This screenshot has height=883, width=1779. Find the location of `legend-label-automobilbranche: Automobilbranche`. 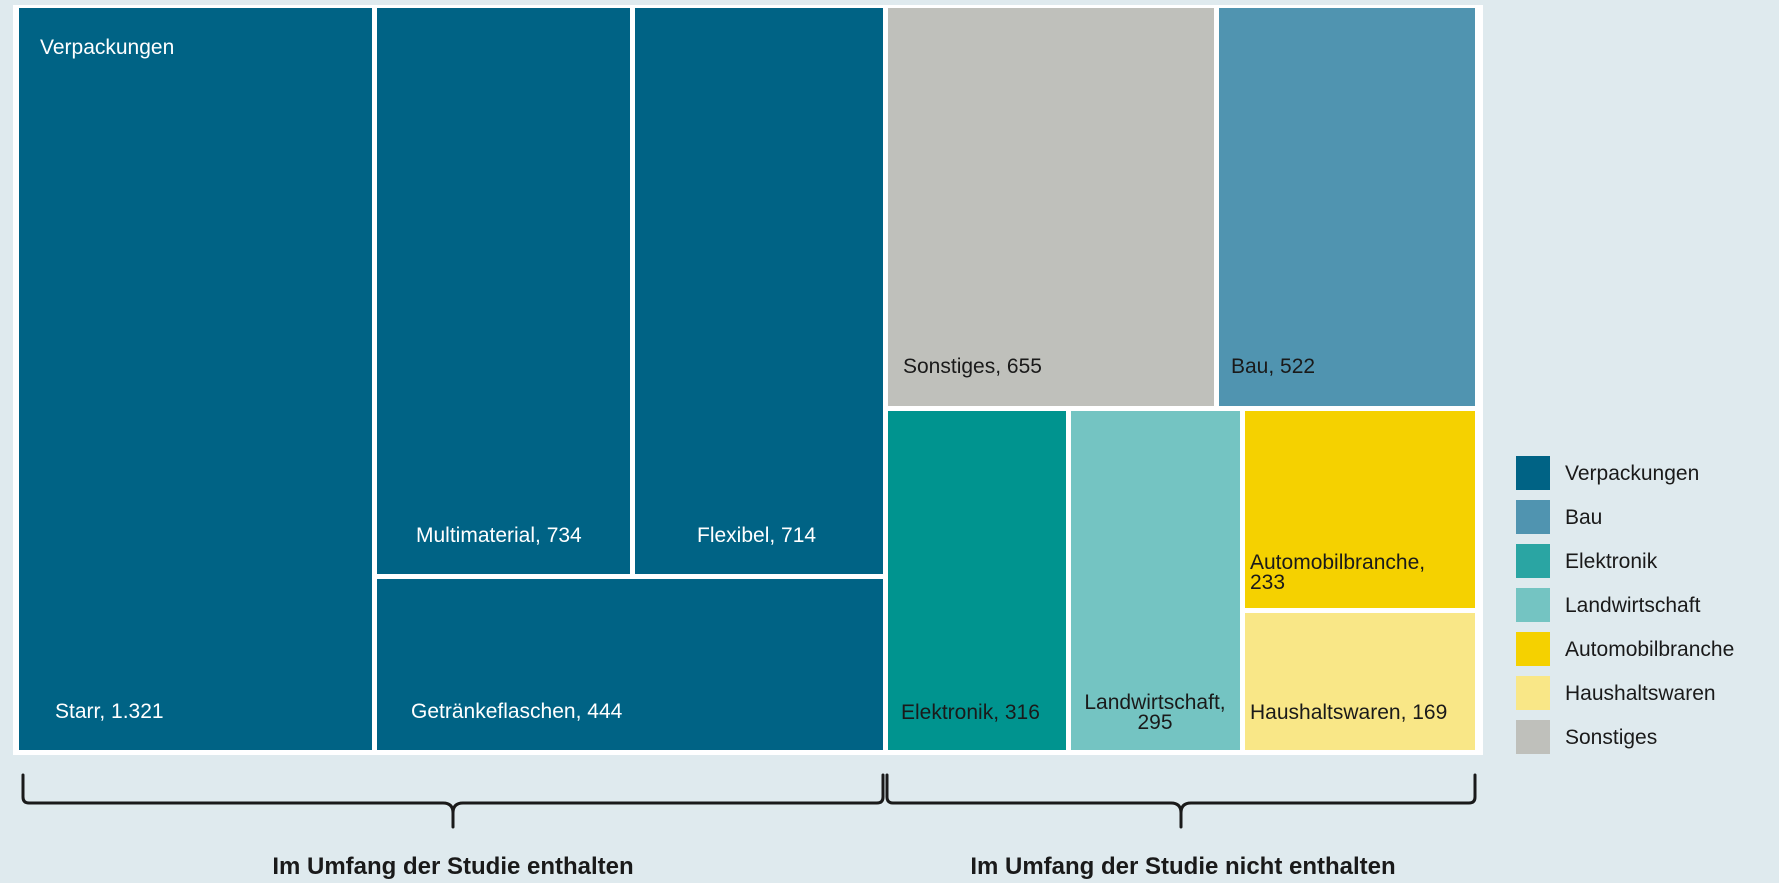

legend-label-automobilbranche: Automobilbranche is located at coordinates (1649, 649).